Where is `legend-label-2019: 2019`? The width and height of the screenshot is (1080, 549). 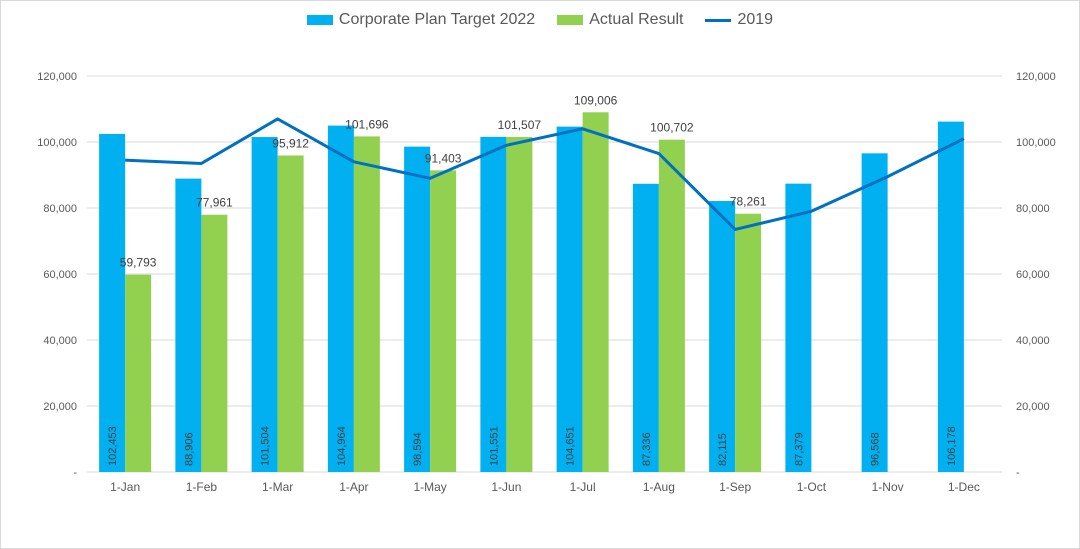
legend-label-2019: 2019 is located at coordinates (755, 19).